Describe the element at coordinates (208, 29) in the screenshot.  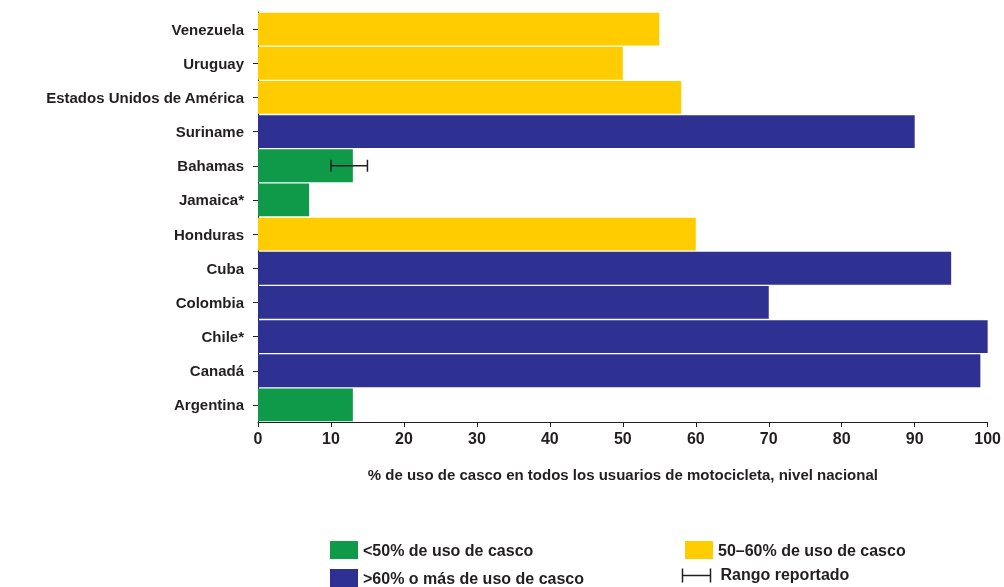
I see `y-tick-label: Venezuela` at that location.